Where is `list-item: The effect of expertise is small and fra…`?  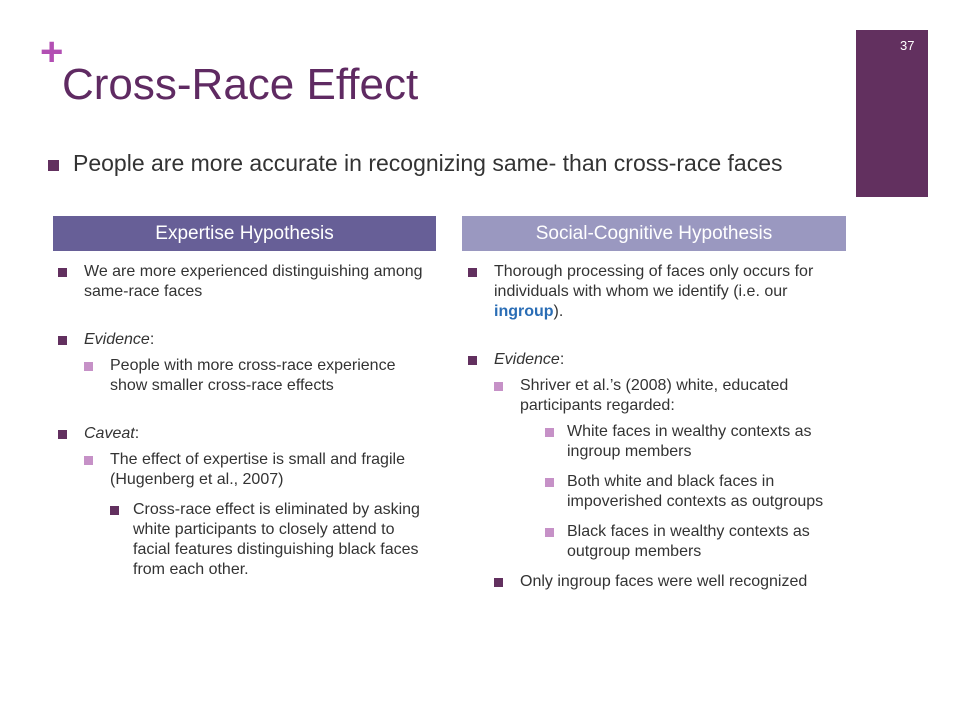 list-item: The effect of expertise is small and fra… is located at coordinates (244, 470).